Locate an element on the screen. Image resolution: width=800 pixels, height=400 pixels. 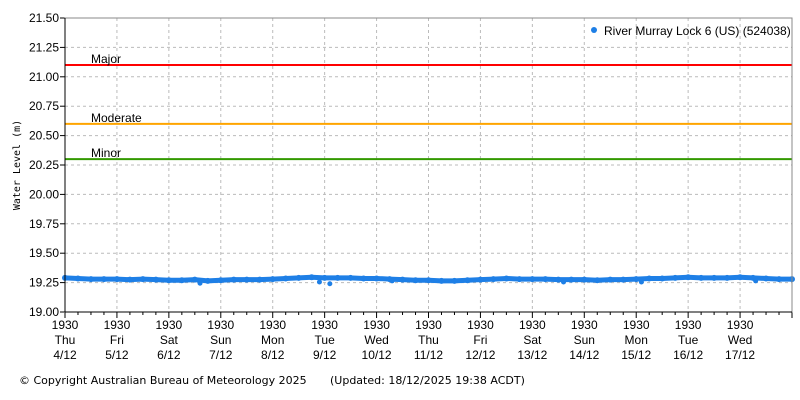
legend-marker is located at coordinates (594, 30).